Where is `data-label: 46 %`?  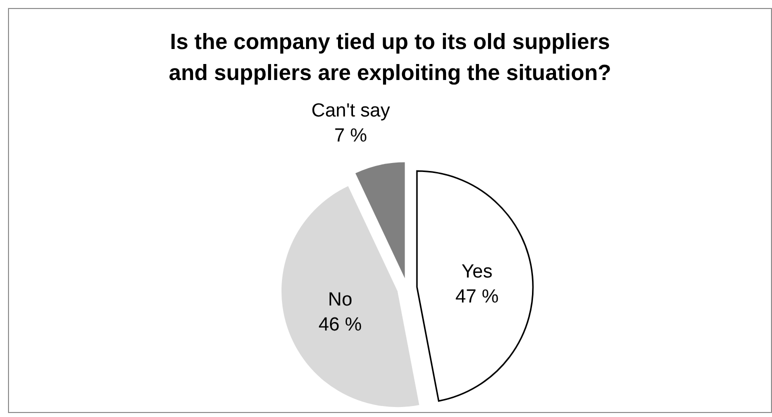
data-label: 46 % is located at coordinates (340, 325).